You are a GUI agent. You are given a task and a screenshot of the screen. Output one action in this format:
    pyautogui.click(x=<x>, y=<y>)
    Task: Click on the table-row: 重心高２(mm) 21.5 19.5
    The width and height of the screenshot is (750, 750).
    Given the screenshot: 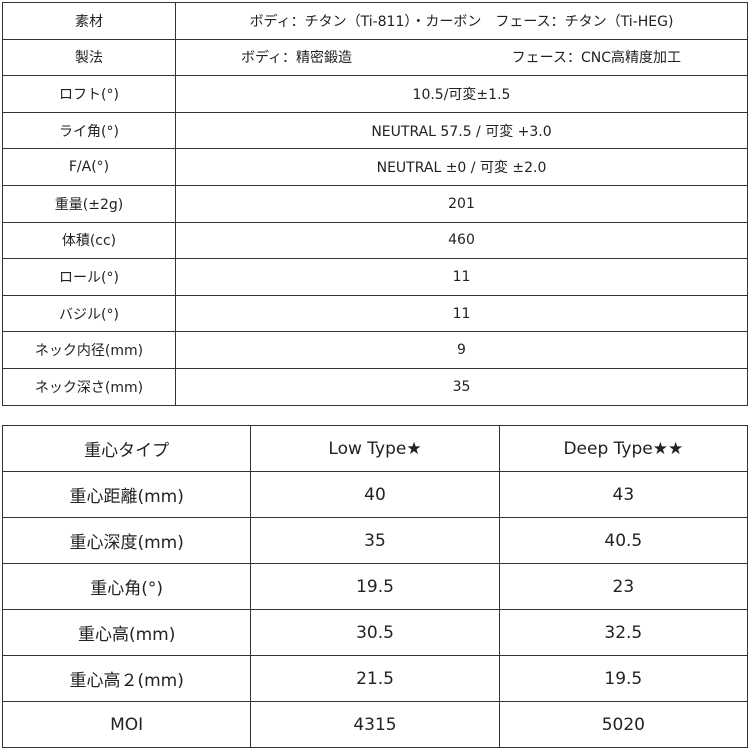 What is the action you would take?
    pyautogui.click(x=375, y=678)
    